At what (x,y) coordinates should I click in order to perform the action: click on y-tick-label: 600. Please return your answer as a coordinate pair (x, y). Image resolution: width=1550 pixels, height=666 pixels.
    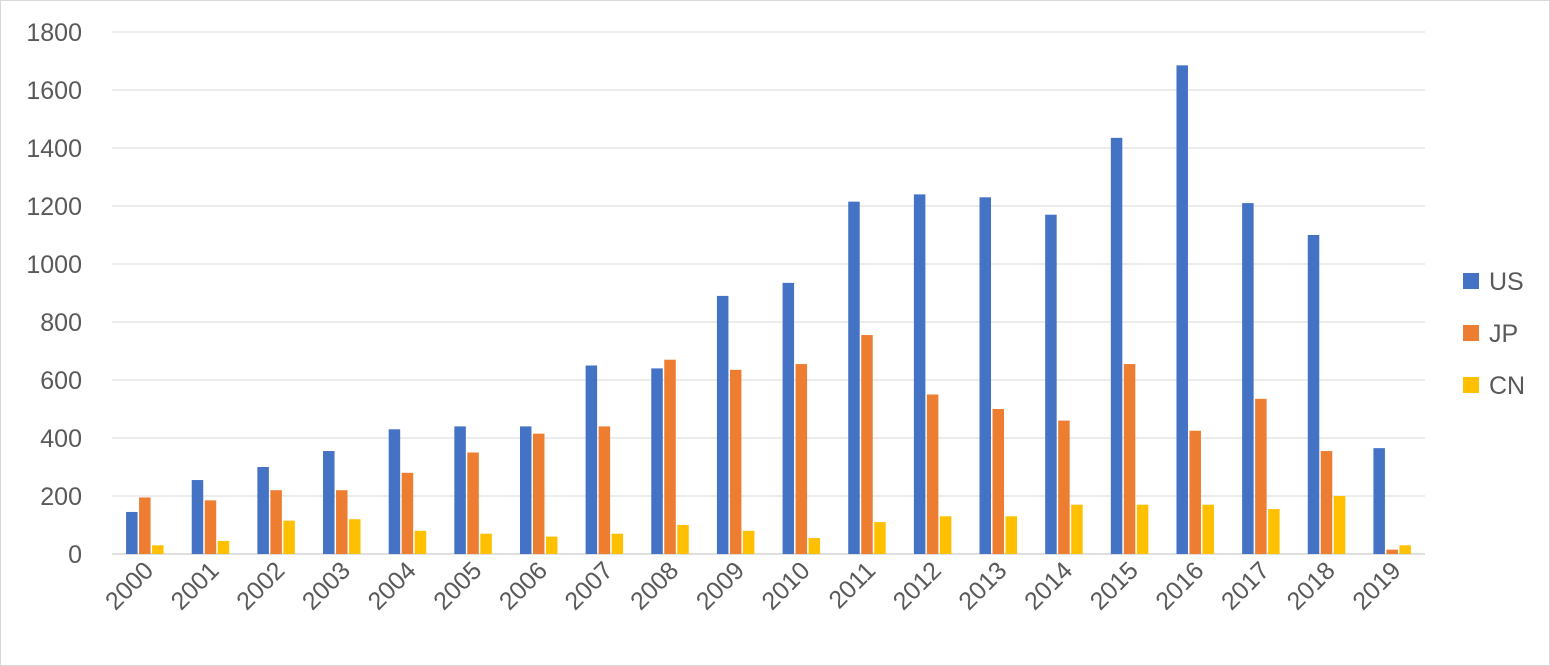
    Looking at the image, I should click on (61, 381).